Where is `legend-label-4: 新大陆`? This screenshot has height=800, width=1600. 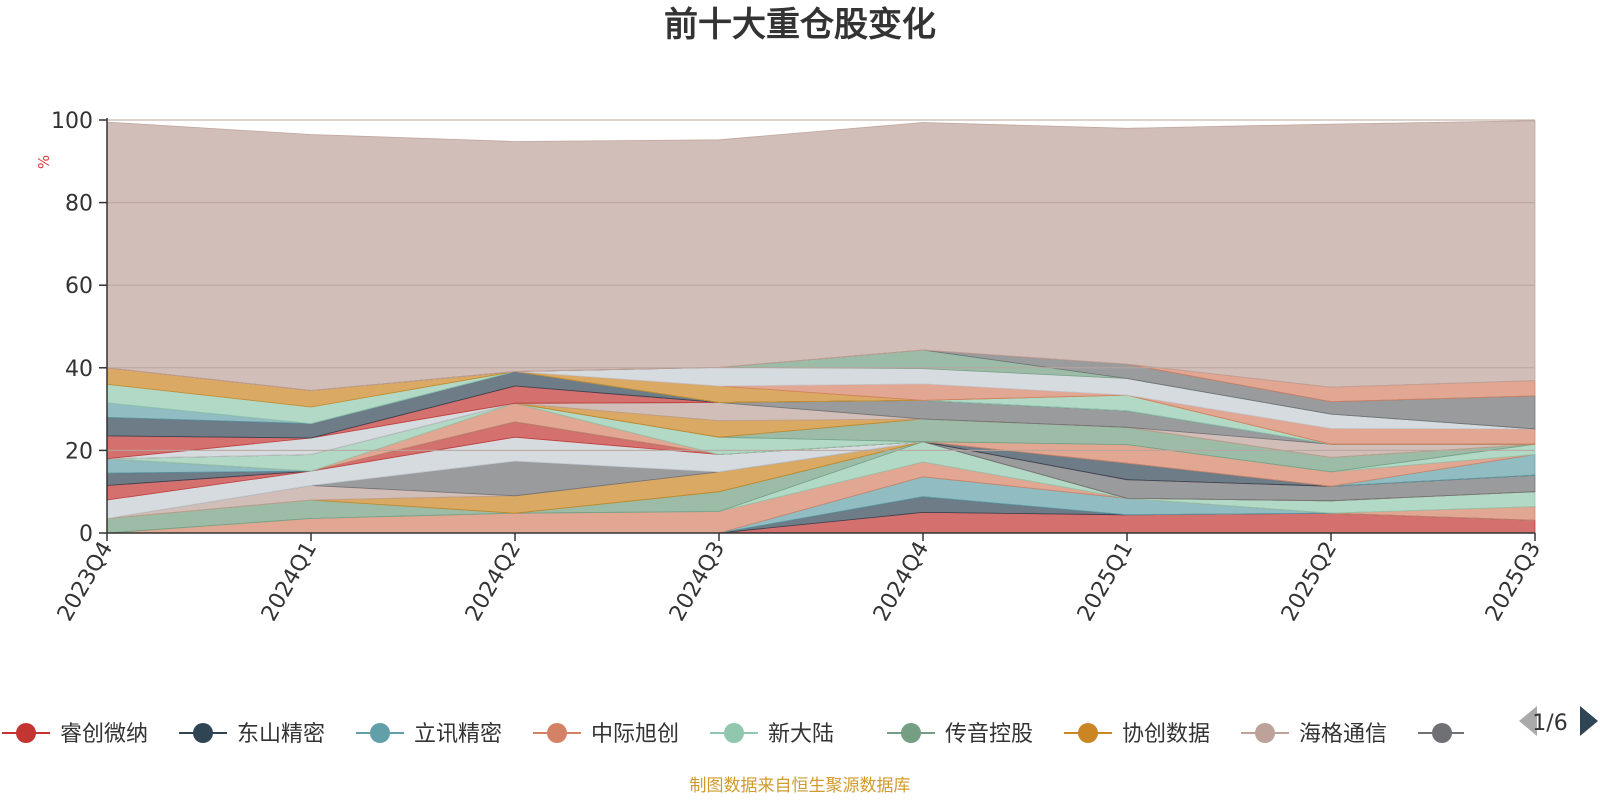 legend-label-4: 新大陆 is located at coordinates (801, 734).